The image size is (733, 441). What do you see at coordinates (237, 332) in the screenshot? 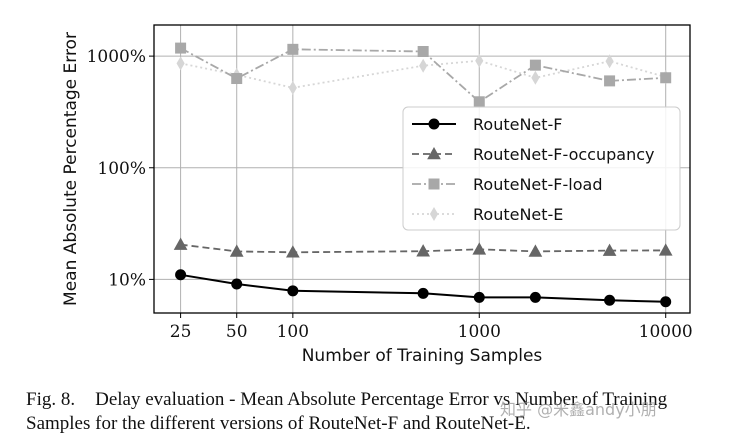
I see `x-tick-label: 50` at bounding box center [237, 332].